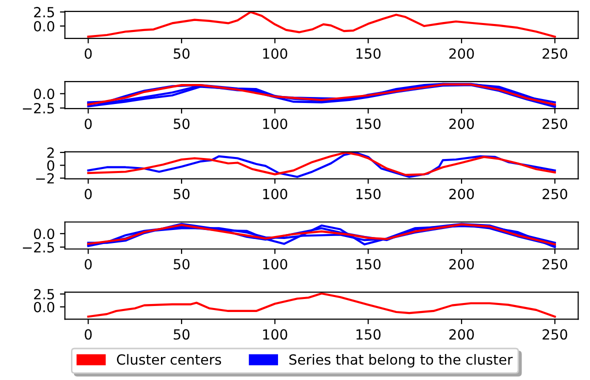 The image size is (590, 380). Describe the element at coordinates (401, 361) in the screenshot. I see `legend-label: Series that belong to the cluster` at that location.